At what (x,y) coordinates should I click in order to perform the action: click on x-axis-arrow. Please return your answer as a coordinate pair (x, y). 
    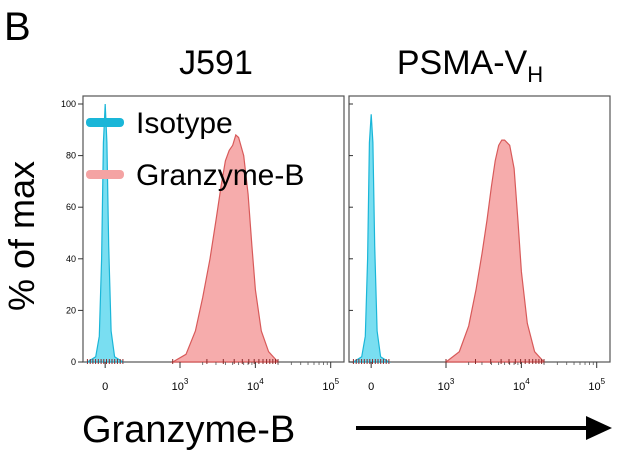
    Looking at the image, I should click on (484, 428).